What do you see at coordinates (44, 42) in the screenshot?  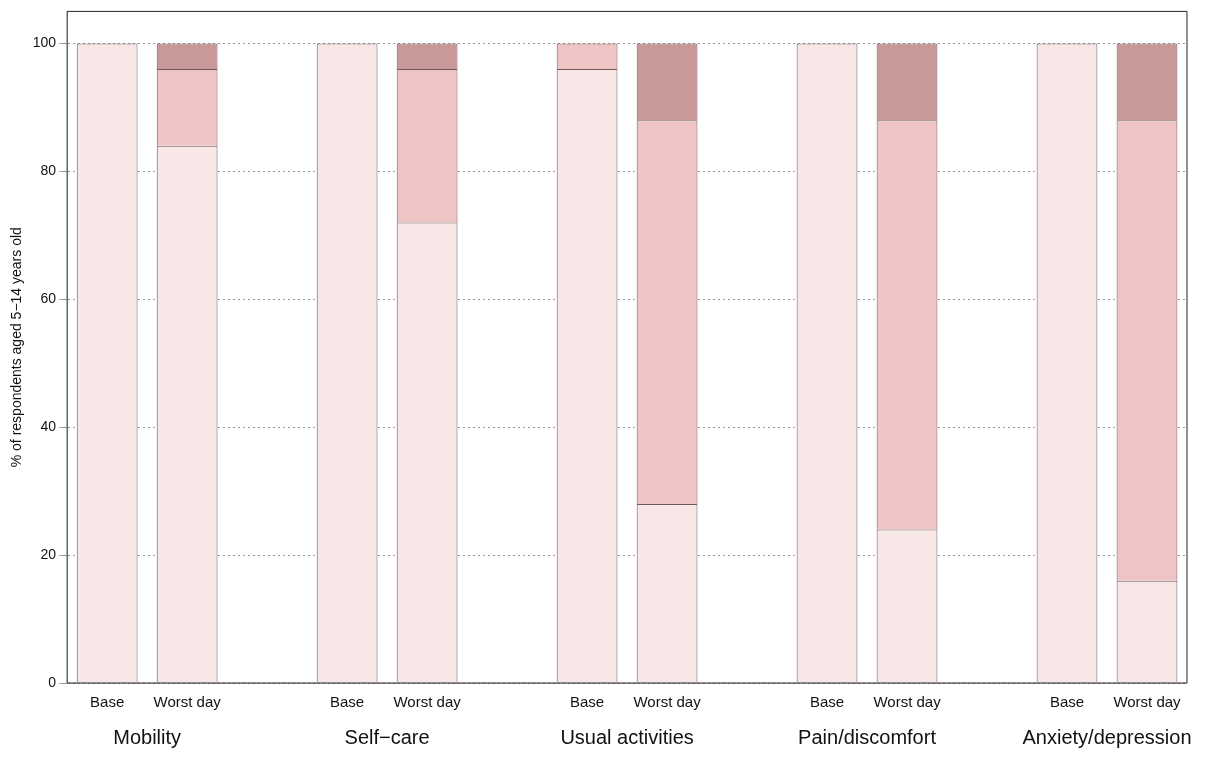 I see `y-tick-label: 100` at bounding box center [44, 42].